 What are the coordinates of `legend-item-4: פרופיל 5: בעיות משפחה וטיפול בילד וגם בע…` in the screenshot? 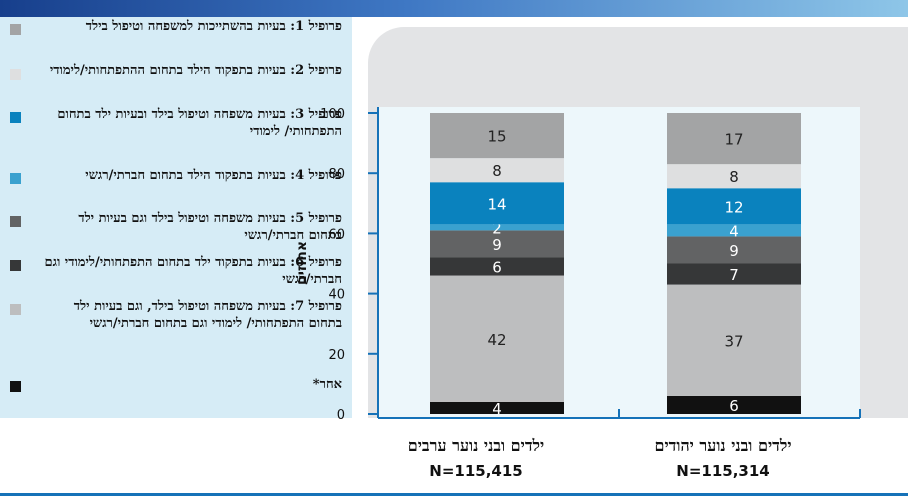 It's located at (210, 227).